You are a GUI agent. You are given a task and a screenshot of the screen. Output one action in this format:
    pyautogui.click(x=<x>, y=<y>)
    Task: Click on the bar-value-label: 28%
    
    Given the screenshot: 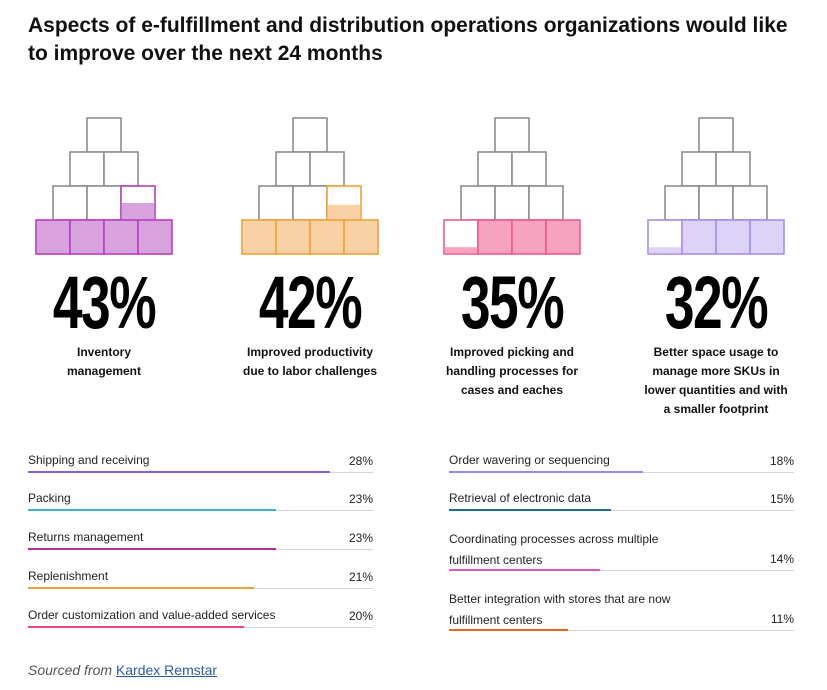 What is the action you would take?
    pyautogui.click(x=360, y=461)
    